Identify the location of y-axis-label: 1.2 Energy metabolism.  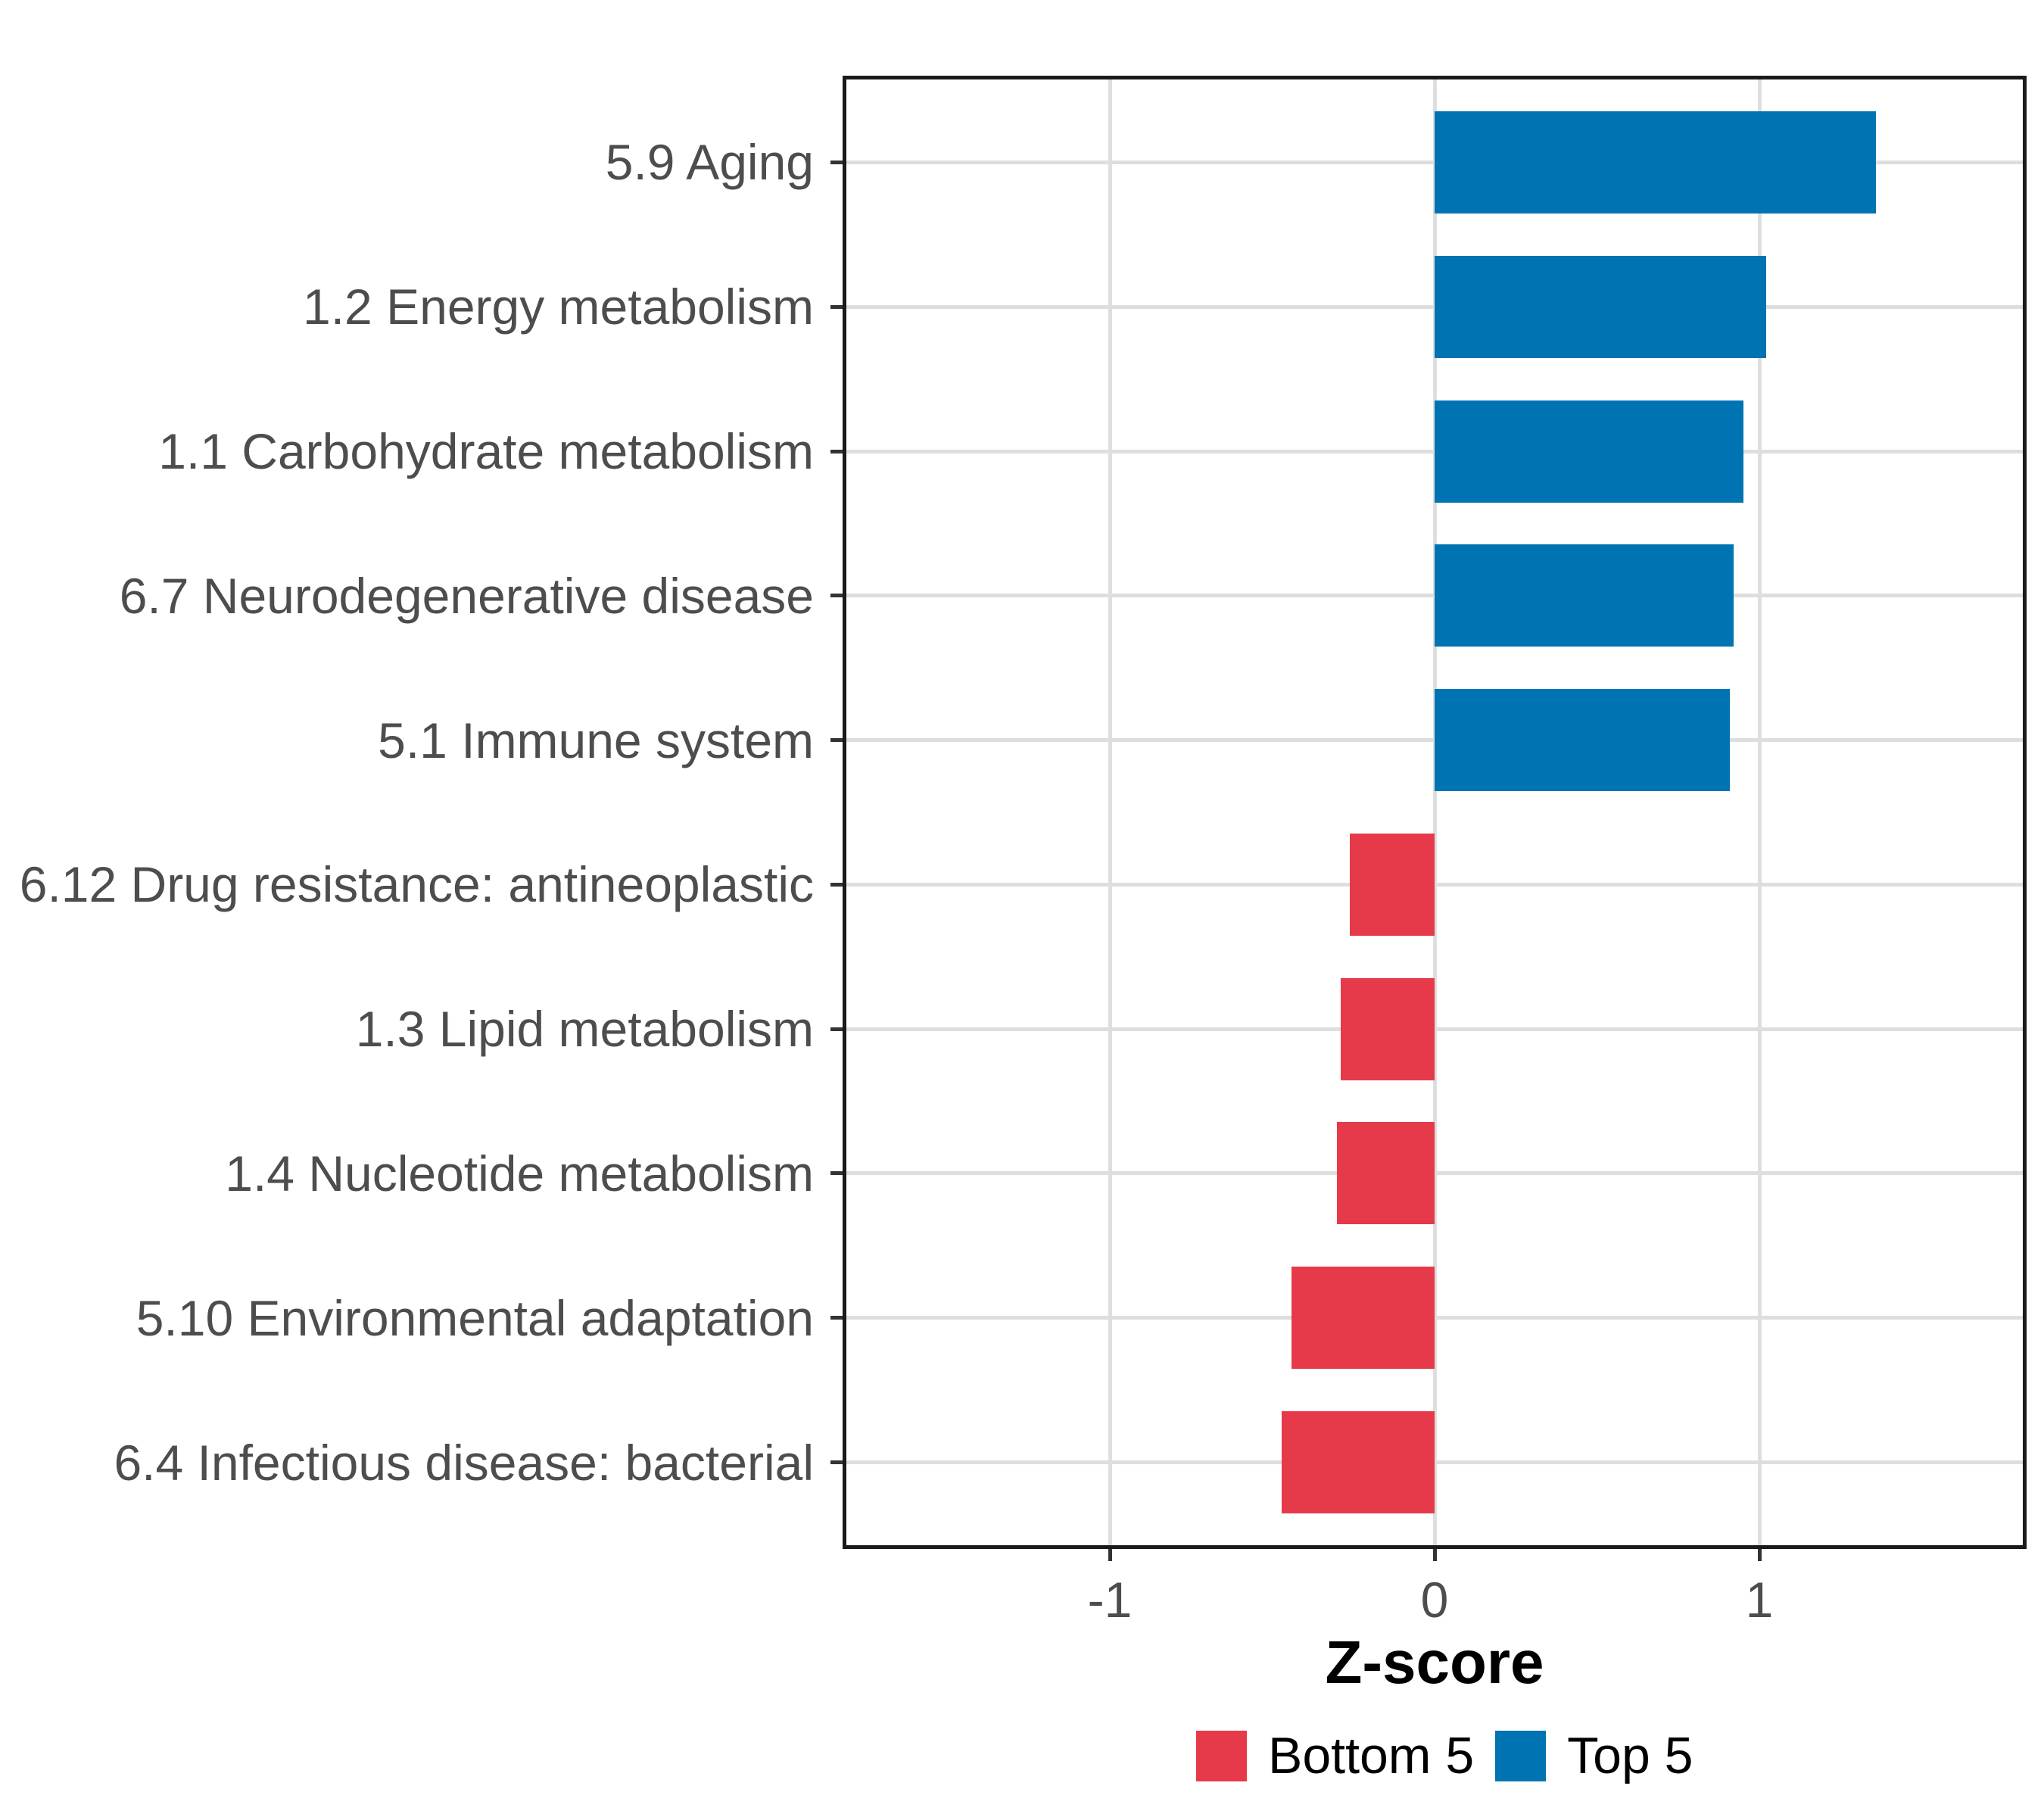
(558, 307).